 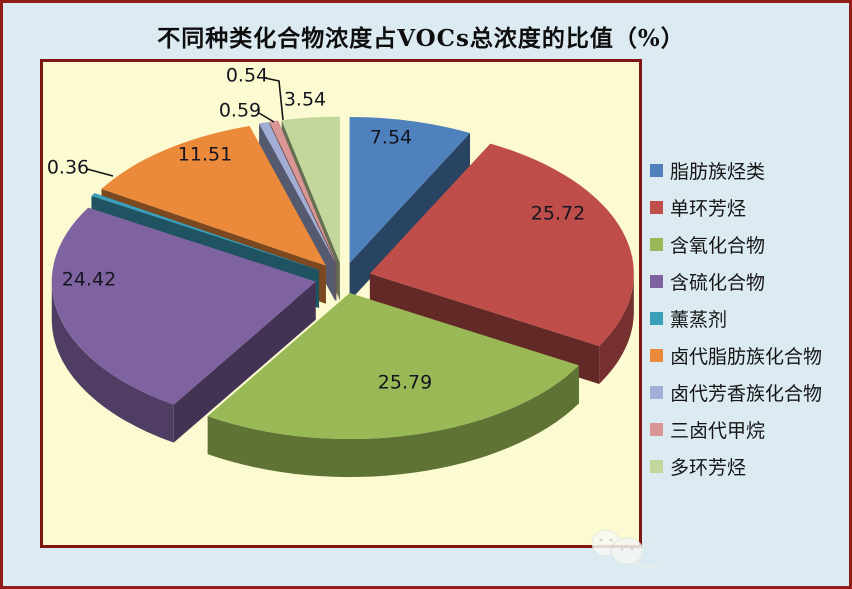 I want to click on legend-item-5: 卤代脂肪族化合物, so click(x=736, y=356).